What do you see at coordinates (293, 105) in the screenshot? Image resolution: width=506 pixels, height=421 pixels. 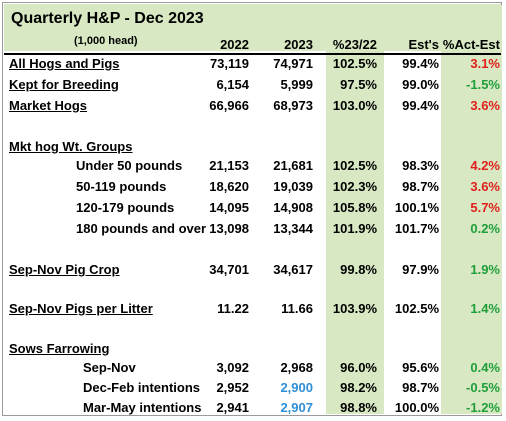 I see `value-2023: 68,973` at bounding box center [293, 105].